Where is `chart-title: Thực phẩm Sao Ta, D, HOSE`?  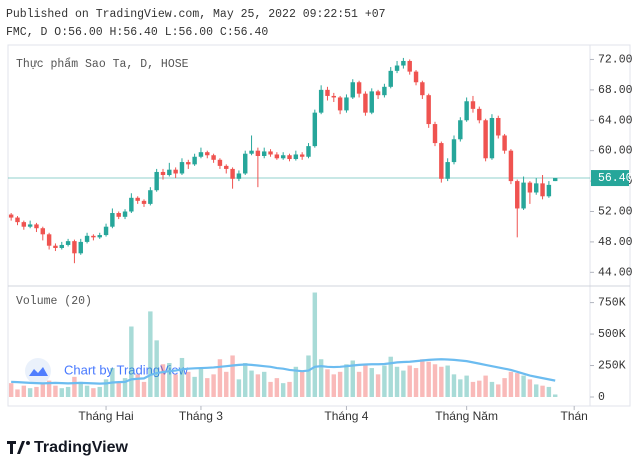
chart-title: Thực phẩm Sao Ta, D, HOSE is located at coordinates (102, 64).